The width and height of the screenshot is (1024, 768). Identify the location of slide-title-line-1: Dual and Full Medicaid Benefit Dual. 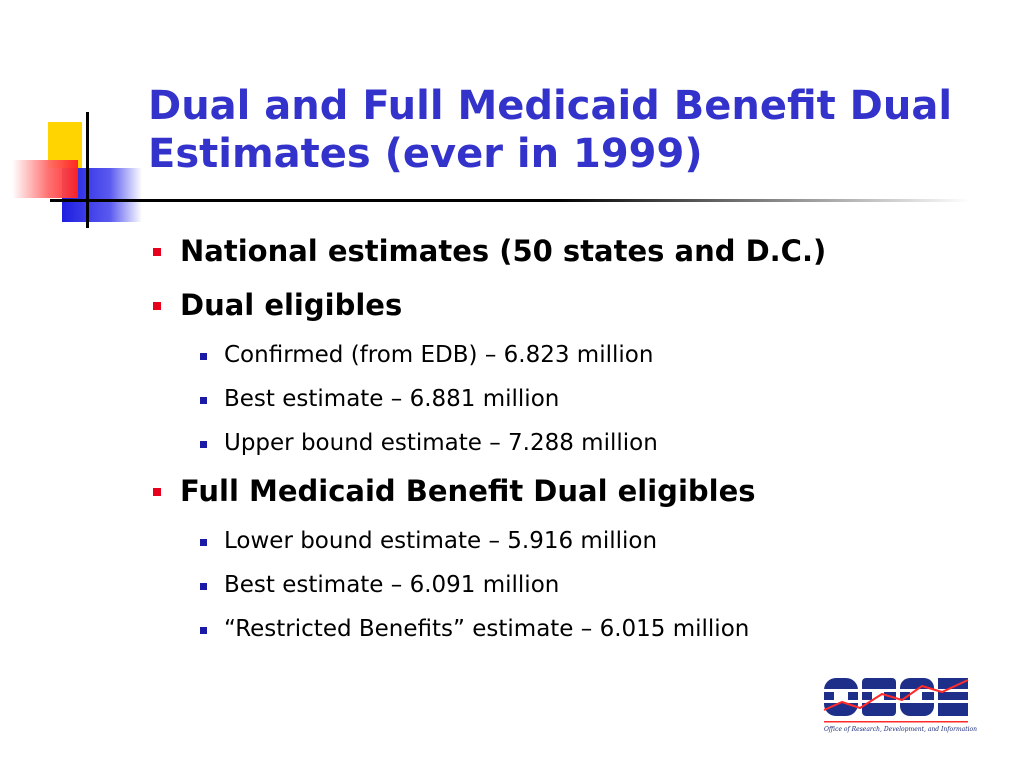
(550, 106).